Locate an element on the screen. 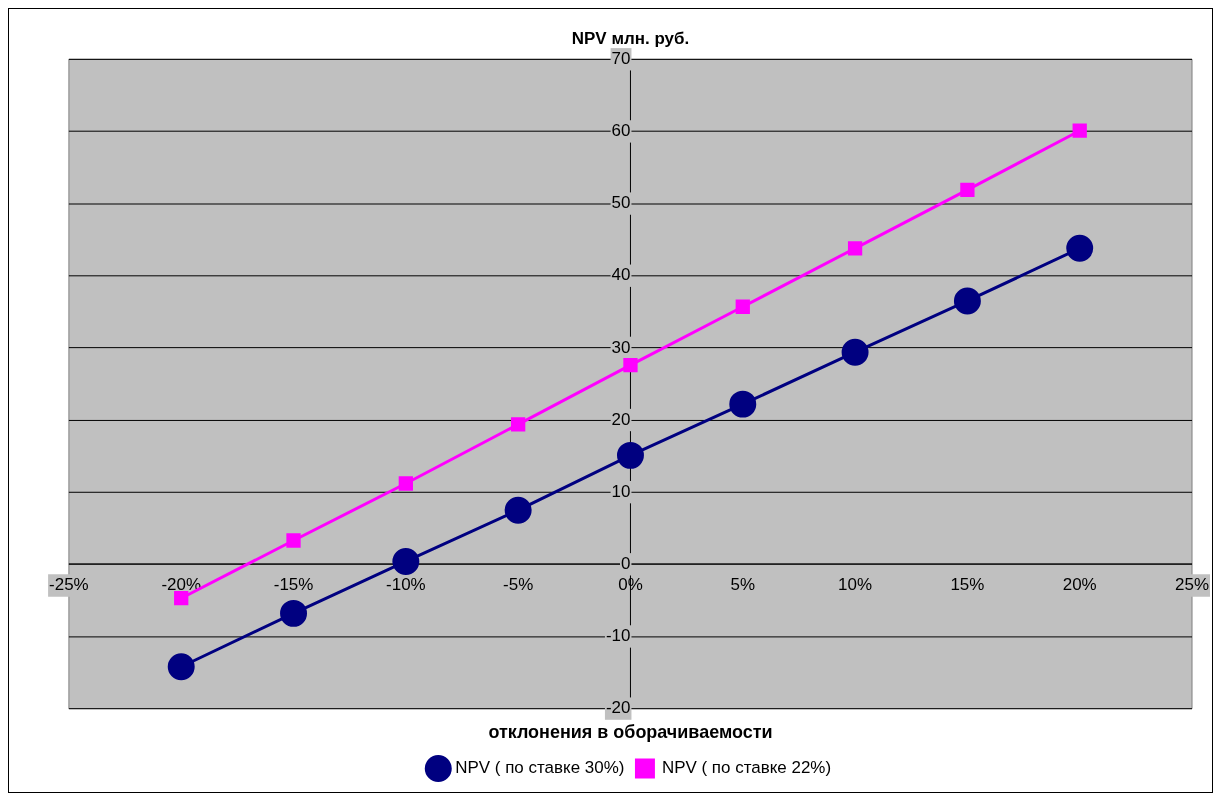 The width and height of the screenshot is (1227, 807). y-tick-label: 40 is located at coordinates (621, 275).